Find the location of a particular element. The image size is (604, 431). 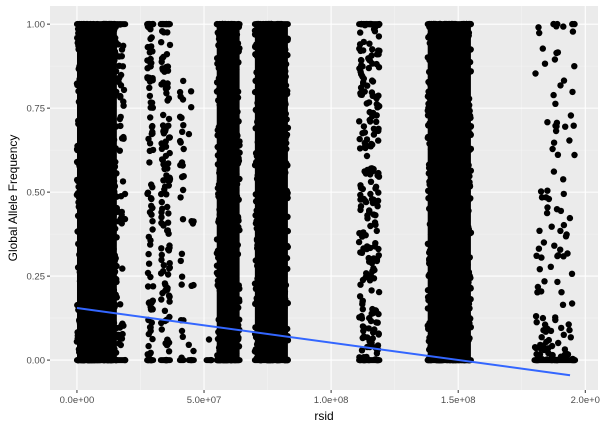

x-tick-label: 1.5e+08 is located at coordinates (458, 400).